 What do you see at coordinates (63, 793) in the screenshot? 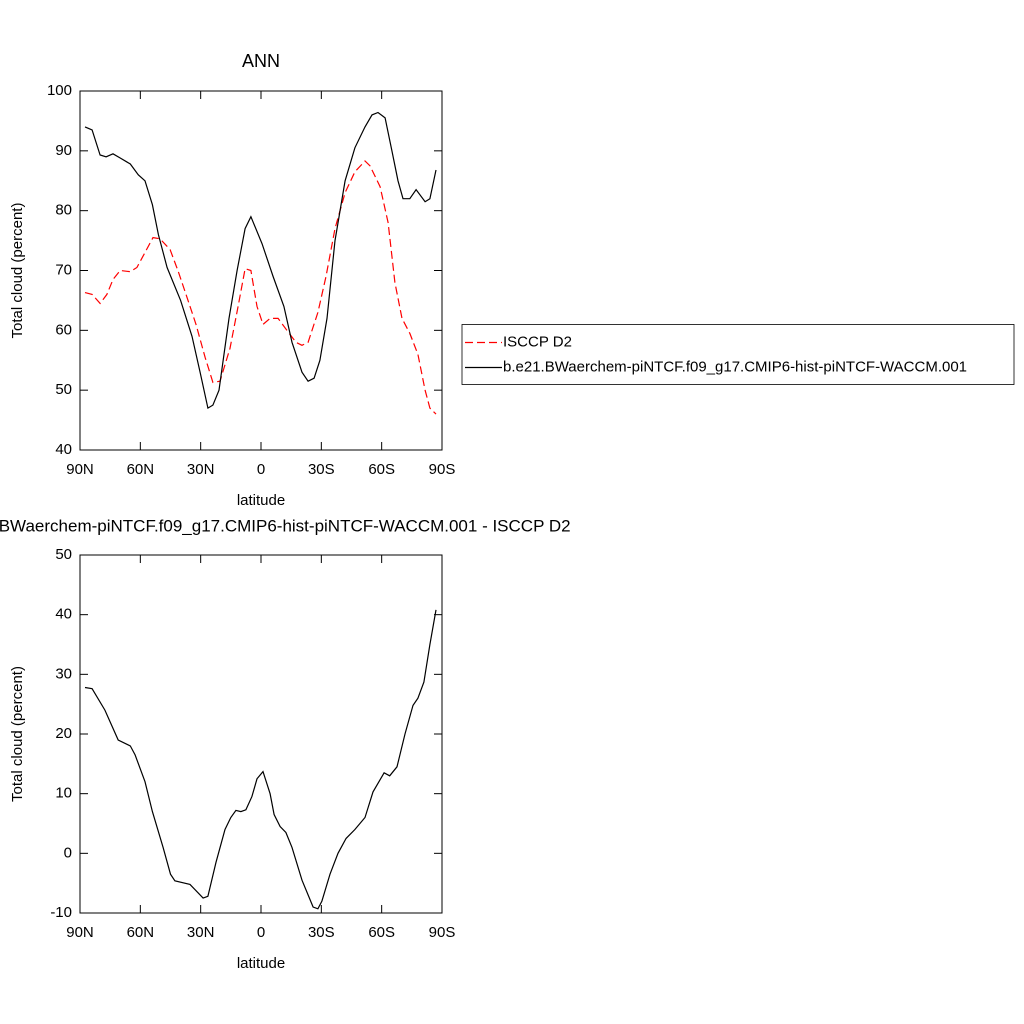
I see `y-tick-label: 10` at bounding box center [63, 793].